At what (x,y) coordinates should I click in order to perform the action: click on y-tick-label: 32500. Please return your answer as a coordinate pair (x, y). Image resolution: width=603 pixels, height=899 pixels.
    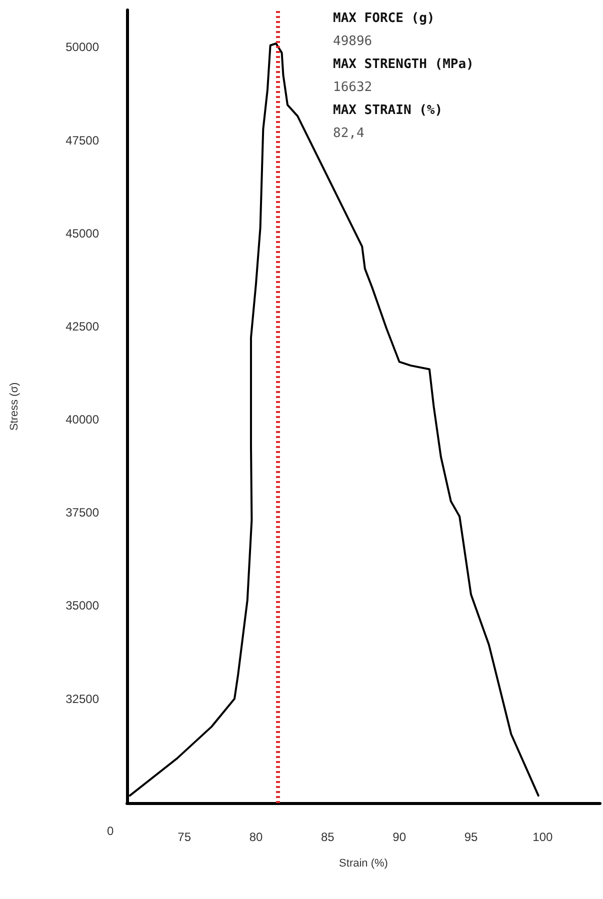
    Looking at the image, I should click on (83, 699).